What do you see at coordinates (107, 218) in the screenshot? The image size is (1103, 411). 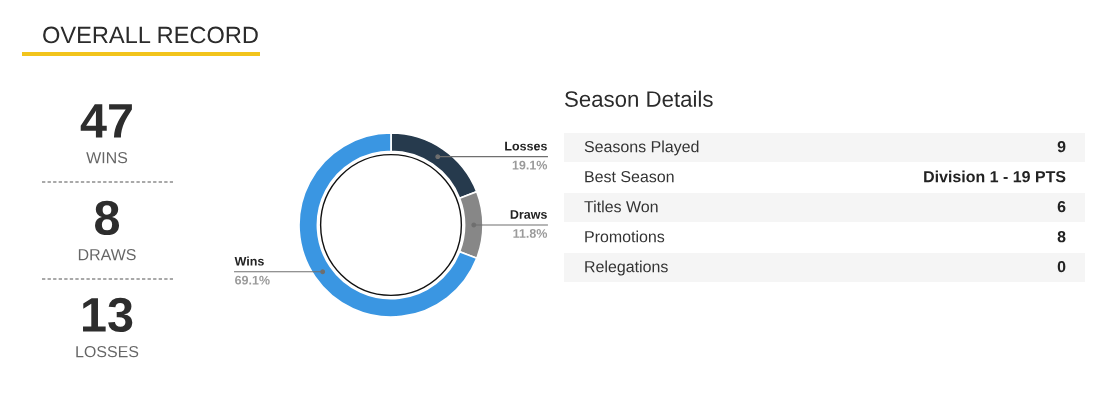 I see `data-label: 8` at bounding box center [107, 218].